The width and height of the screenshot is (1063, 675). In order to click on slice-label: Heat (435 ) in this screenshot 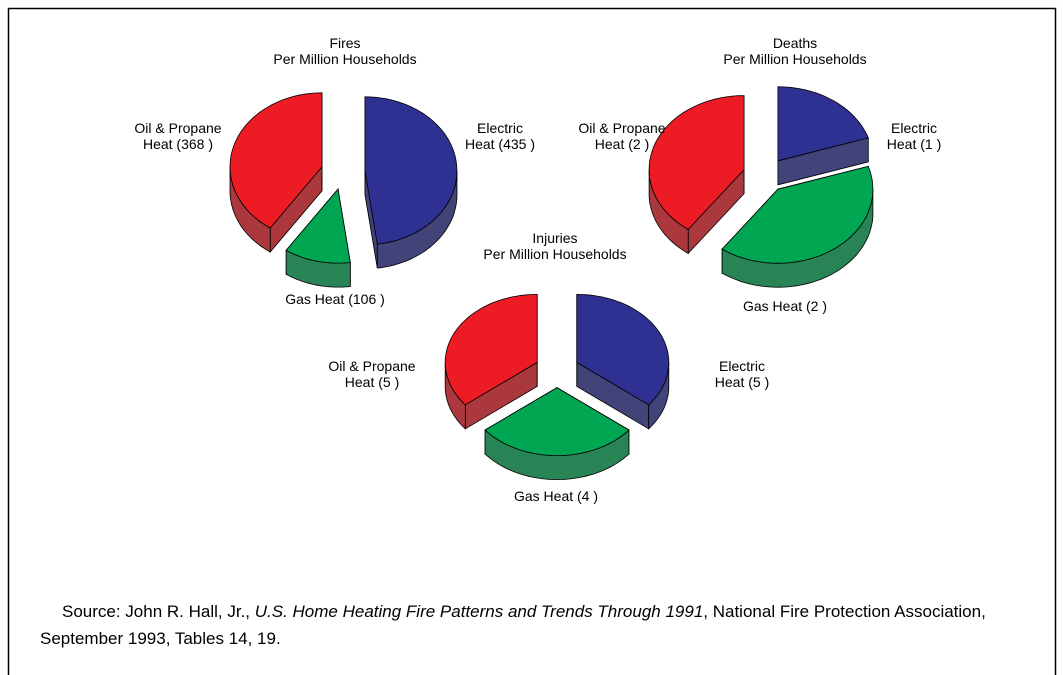, I will do `click(500, 144)`.